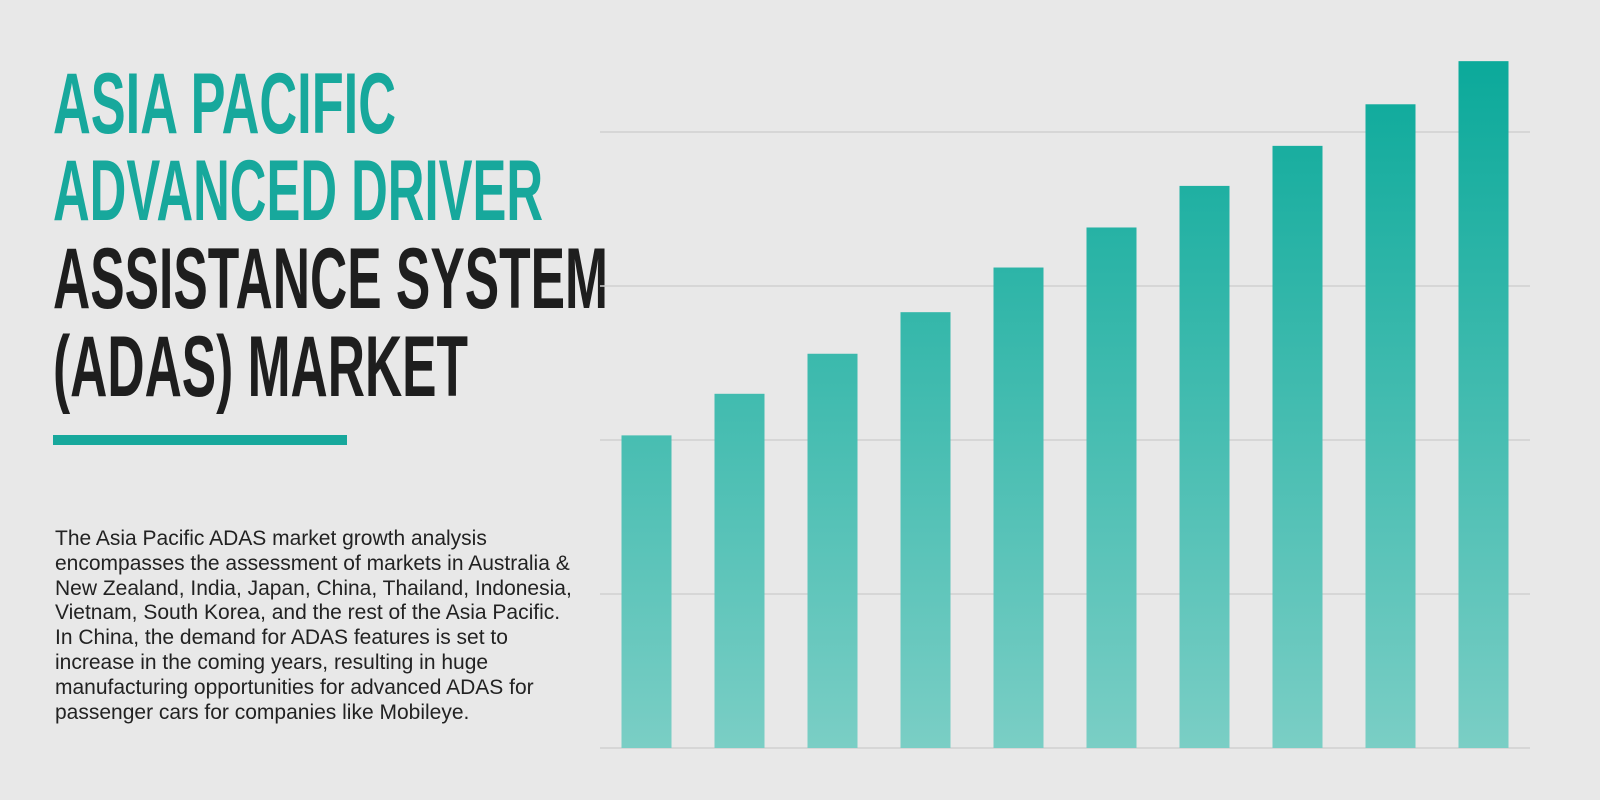  What do you see at coordinates (330, 279) in the screenshot?
I see `title-line: ASSISTANCE SYSTEM` at bounding box center [330, 279].